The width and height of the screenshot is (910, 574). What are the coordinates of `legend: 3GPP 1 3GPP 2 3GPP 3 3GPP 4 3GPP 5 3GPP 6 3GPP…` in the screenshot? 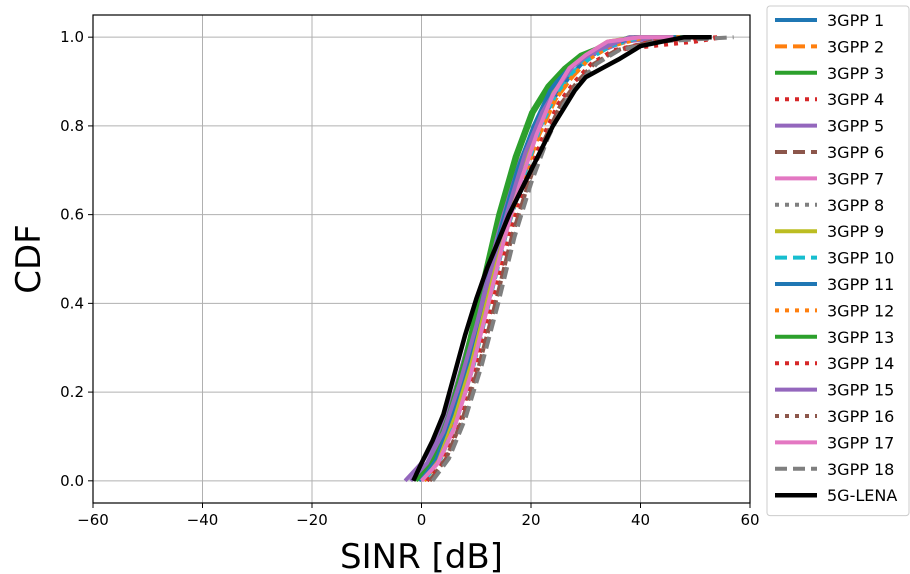 It's located at (838, 261).